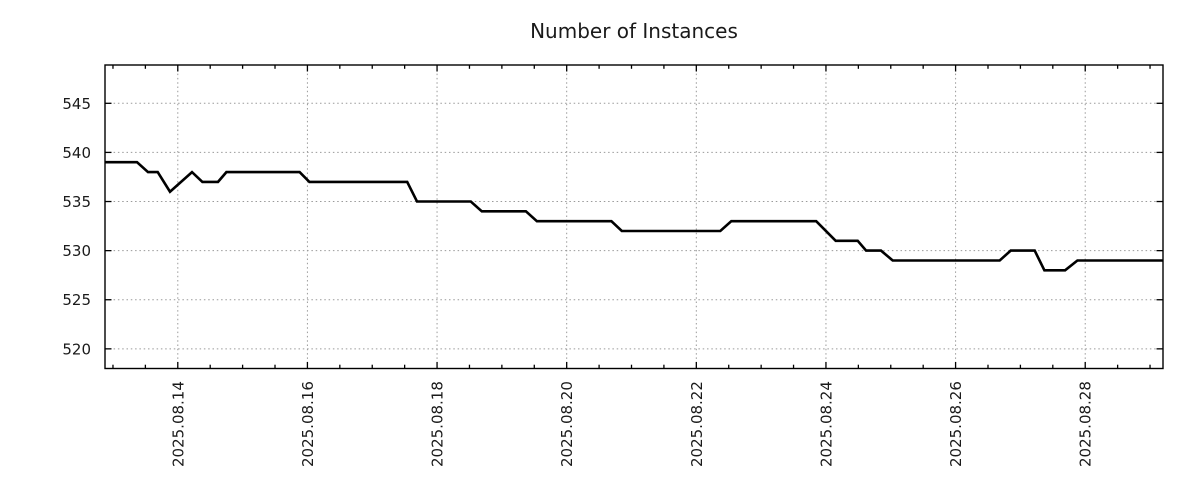  Describe the element at coordinates (697, 424) in the screenshot. I see `x-tick-label: 2025.08.22` at that location.